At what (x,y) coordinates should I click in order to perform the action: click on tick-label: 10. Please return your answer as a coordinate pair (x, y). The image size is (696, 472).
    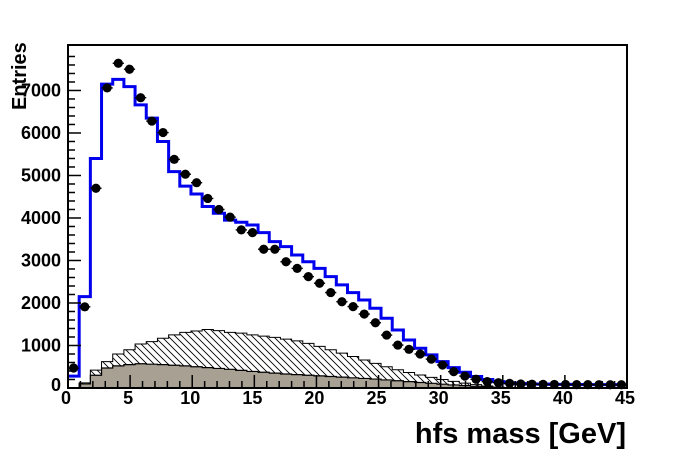
    Looking at the image, I should click on (190, 398).